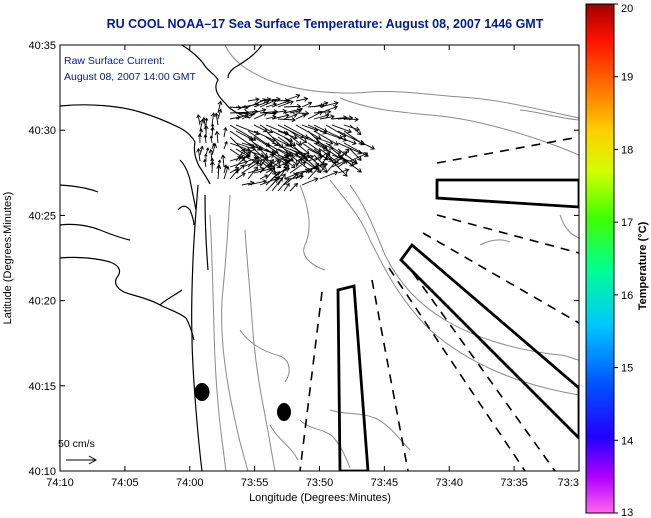  What do you see at coordinates (42, 302) in the screenshot?
I see `y-tick-label: 40:20` at bounding box center [42, 302].